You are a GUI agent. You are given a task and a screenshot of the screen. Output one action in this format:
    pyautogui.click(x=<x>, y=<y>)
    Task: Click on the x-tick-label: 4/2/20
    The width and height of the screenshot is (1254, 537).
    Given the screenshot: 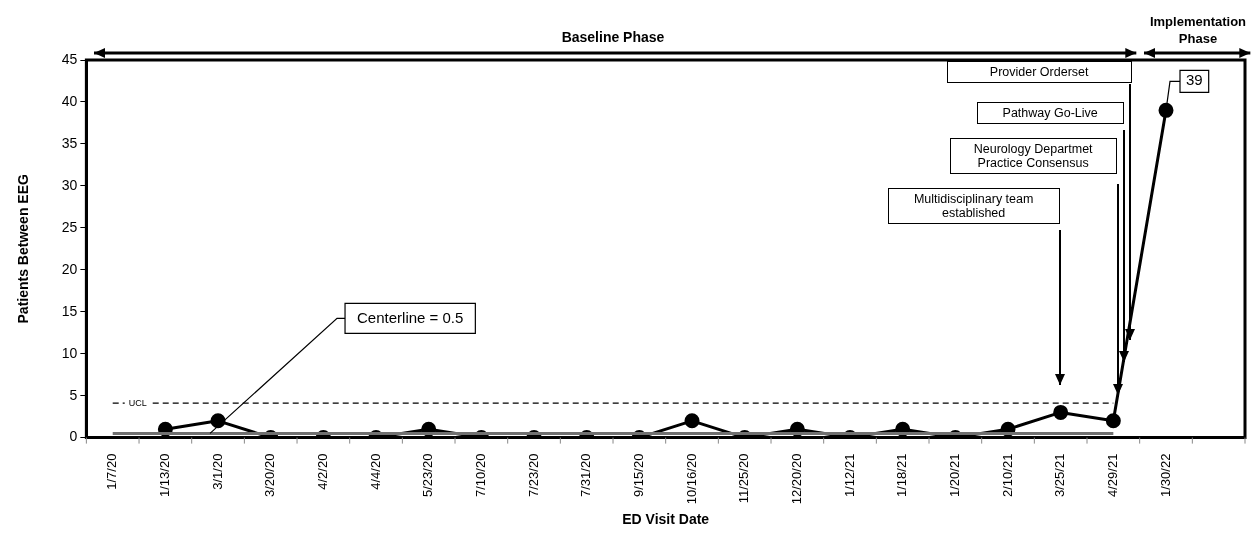 What is the action you would take?
    pyautogui.click(x=322, y=471)
    